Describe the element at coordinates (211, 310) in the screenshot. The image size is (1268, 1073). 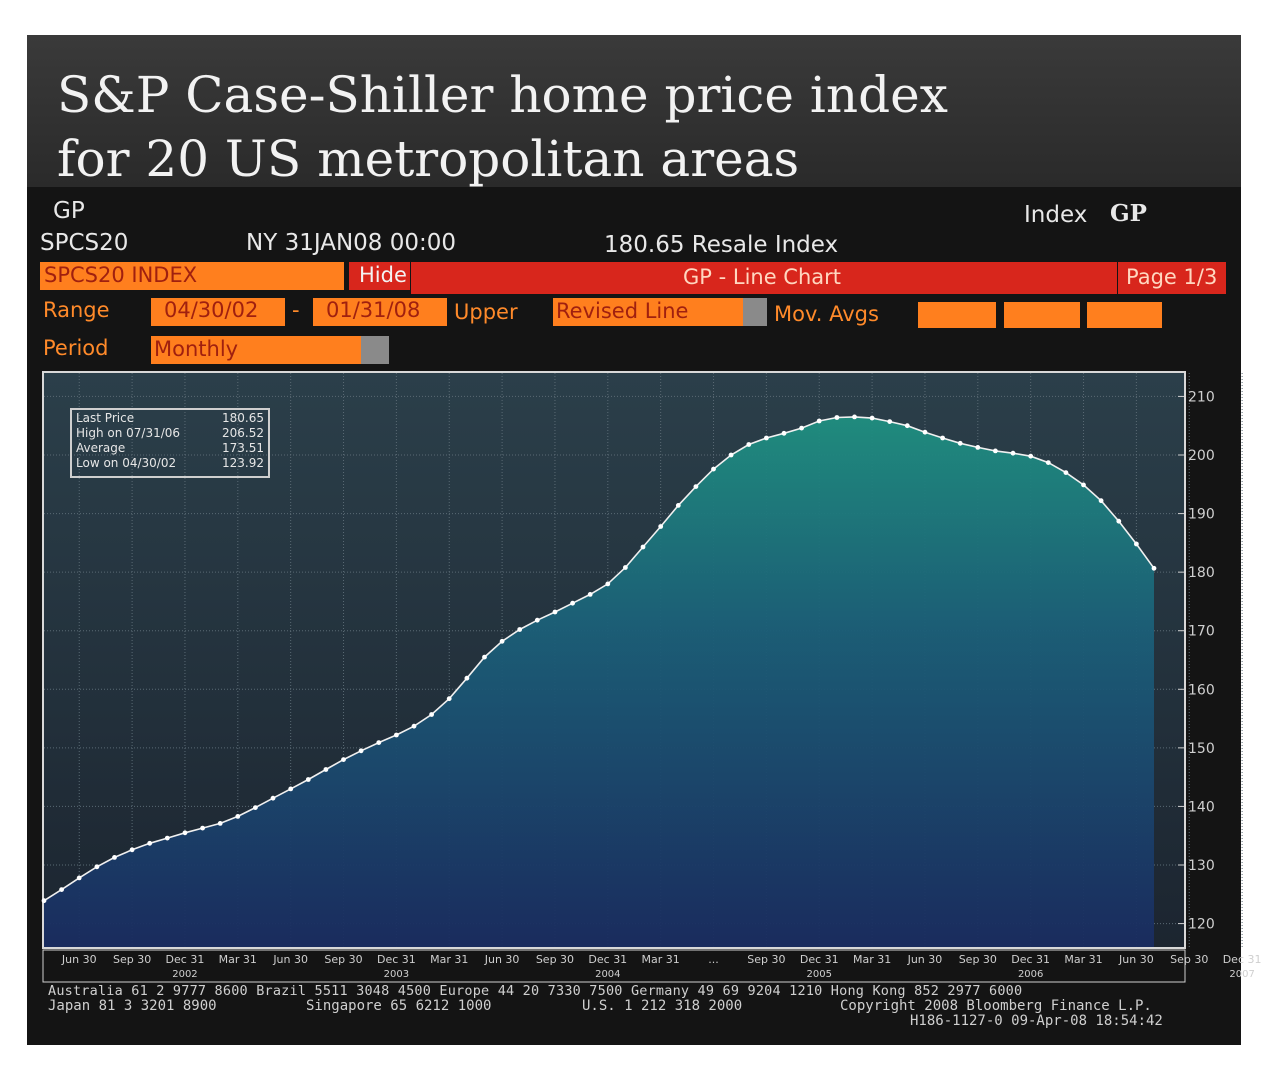
I see `range-start-text: 04/30/02` at that location.